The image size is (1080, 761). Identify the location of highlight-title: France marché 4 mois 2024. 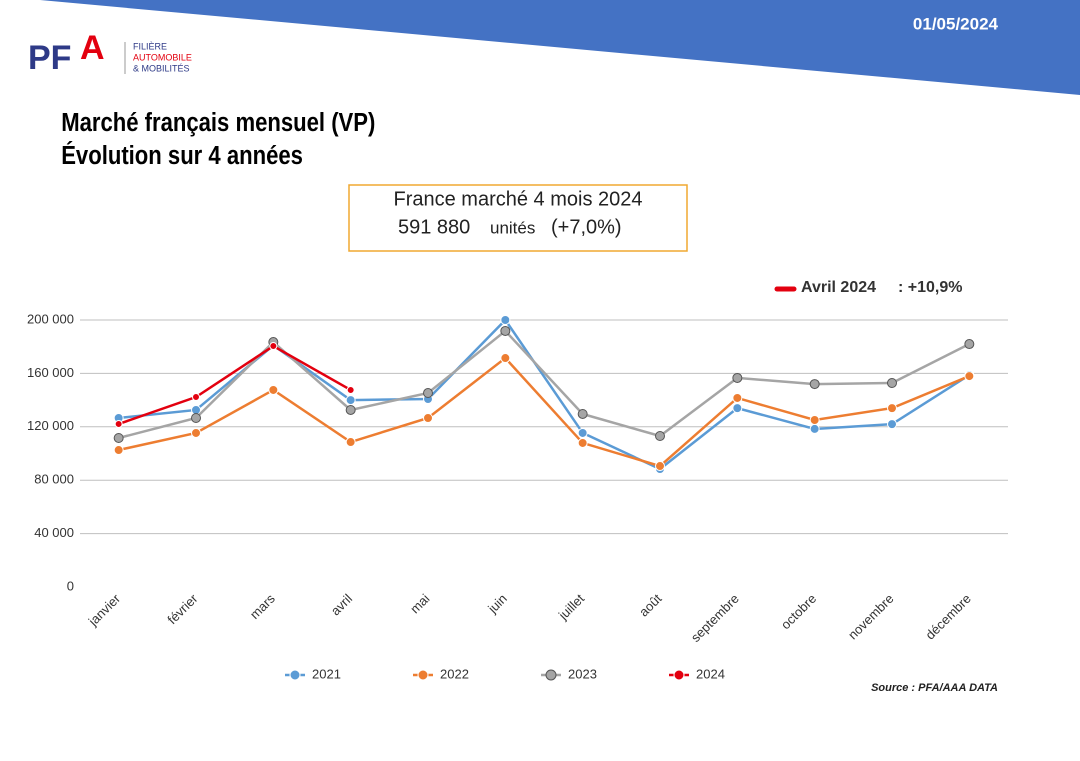
(517, 199).